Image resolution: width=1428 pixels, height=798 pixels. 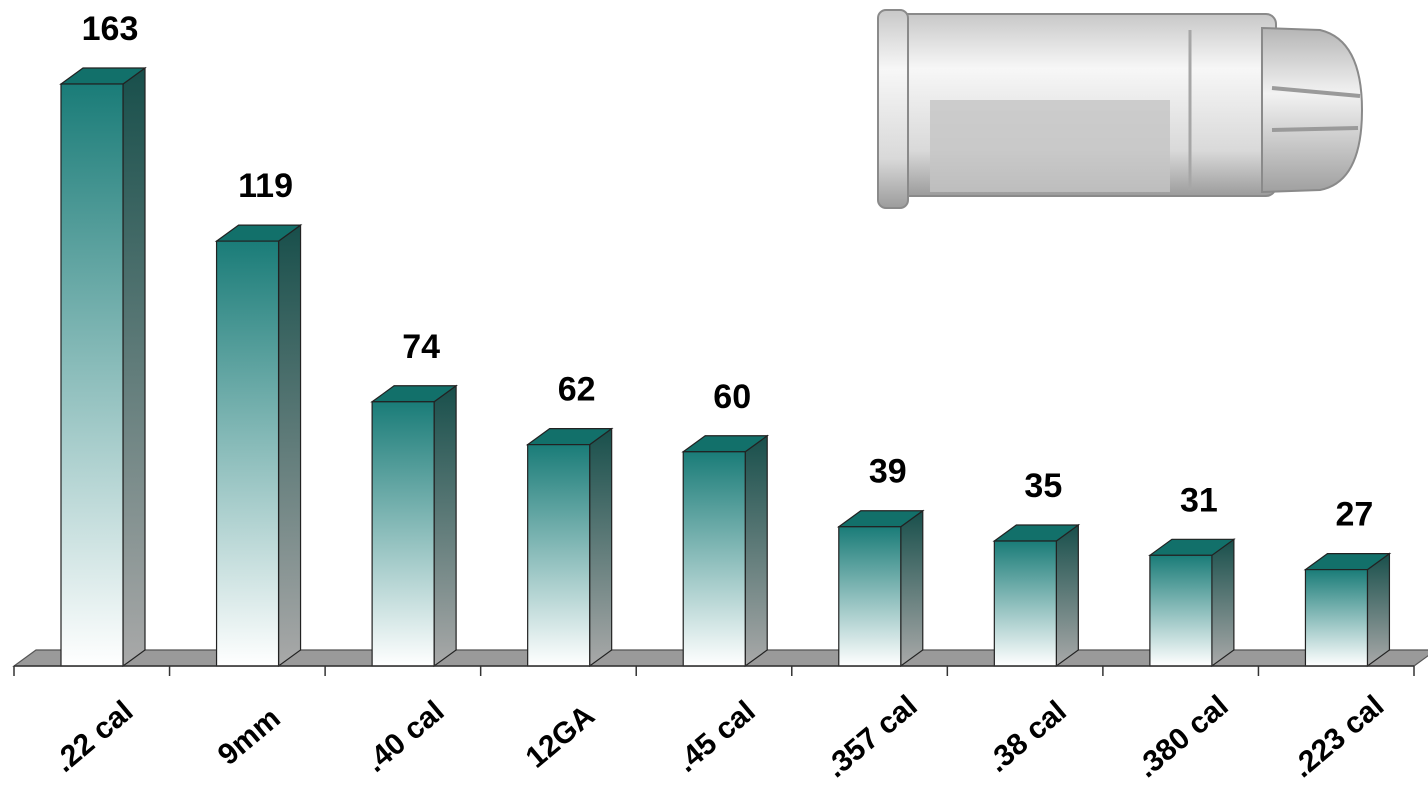 What do you see at coordinates (1199, 500) in the screenshot?
I see `data-label: 31` at bounding box center [1199, 500].